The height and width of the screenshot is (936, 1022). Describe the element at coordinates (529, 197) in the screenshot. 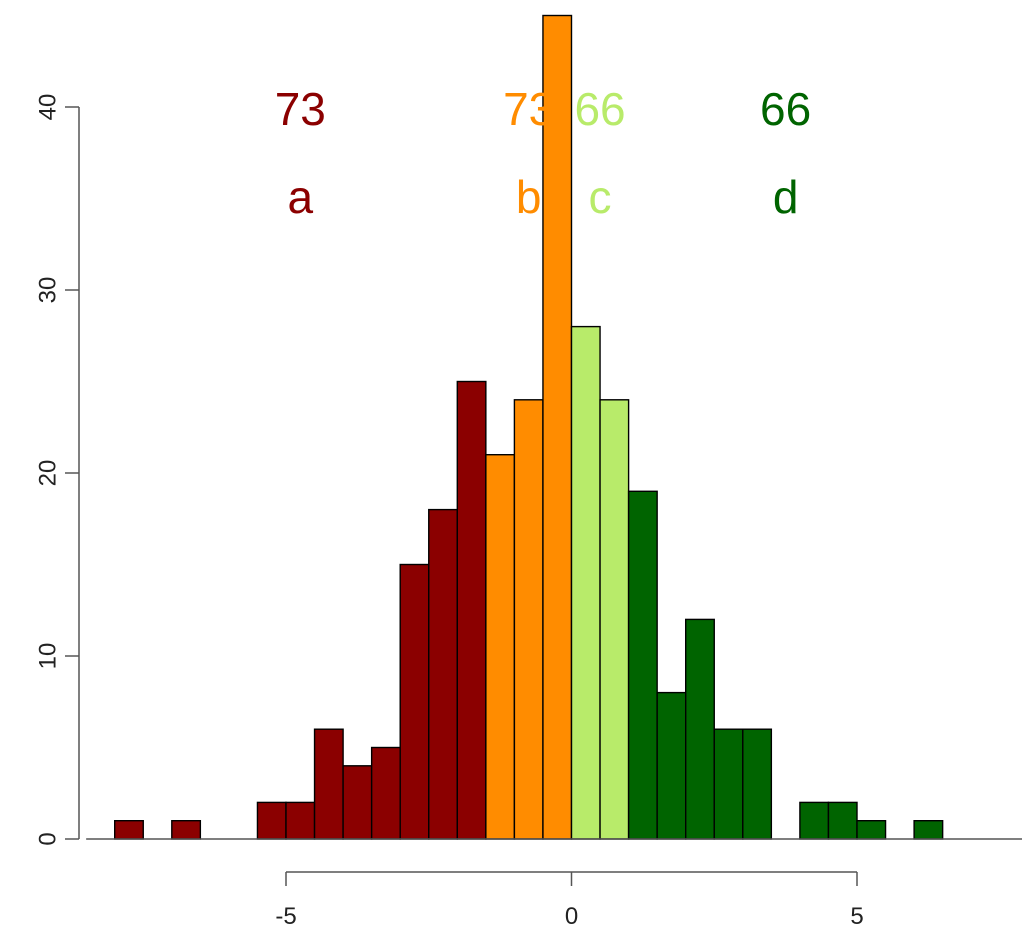

I see `group-letter-label-b: b` at that location.